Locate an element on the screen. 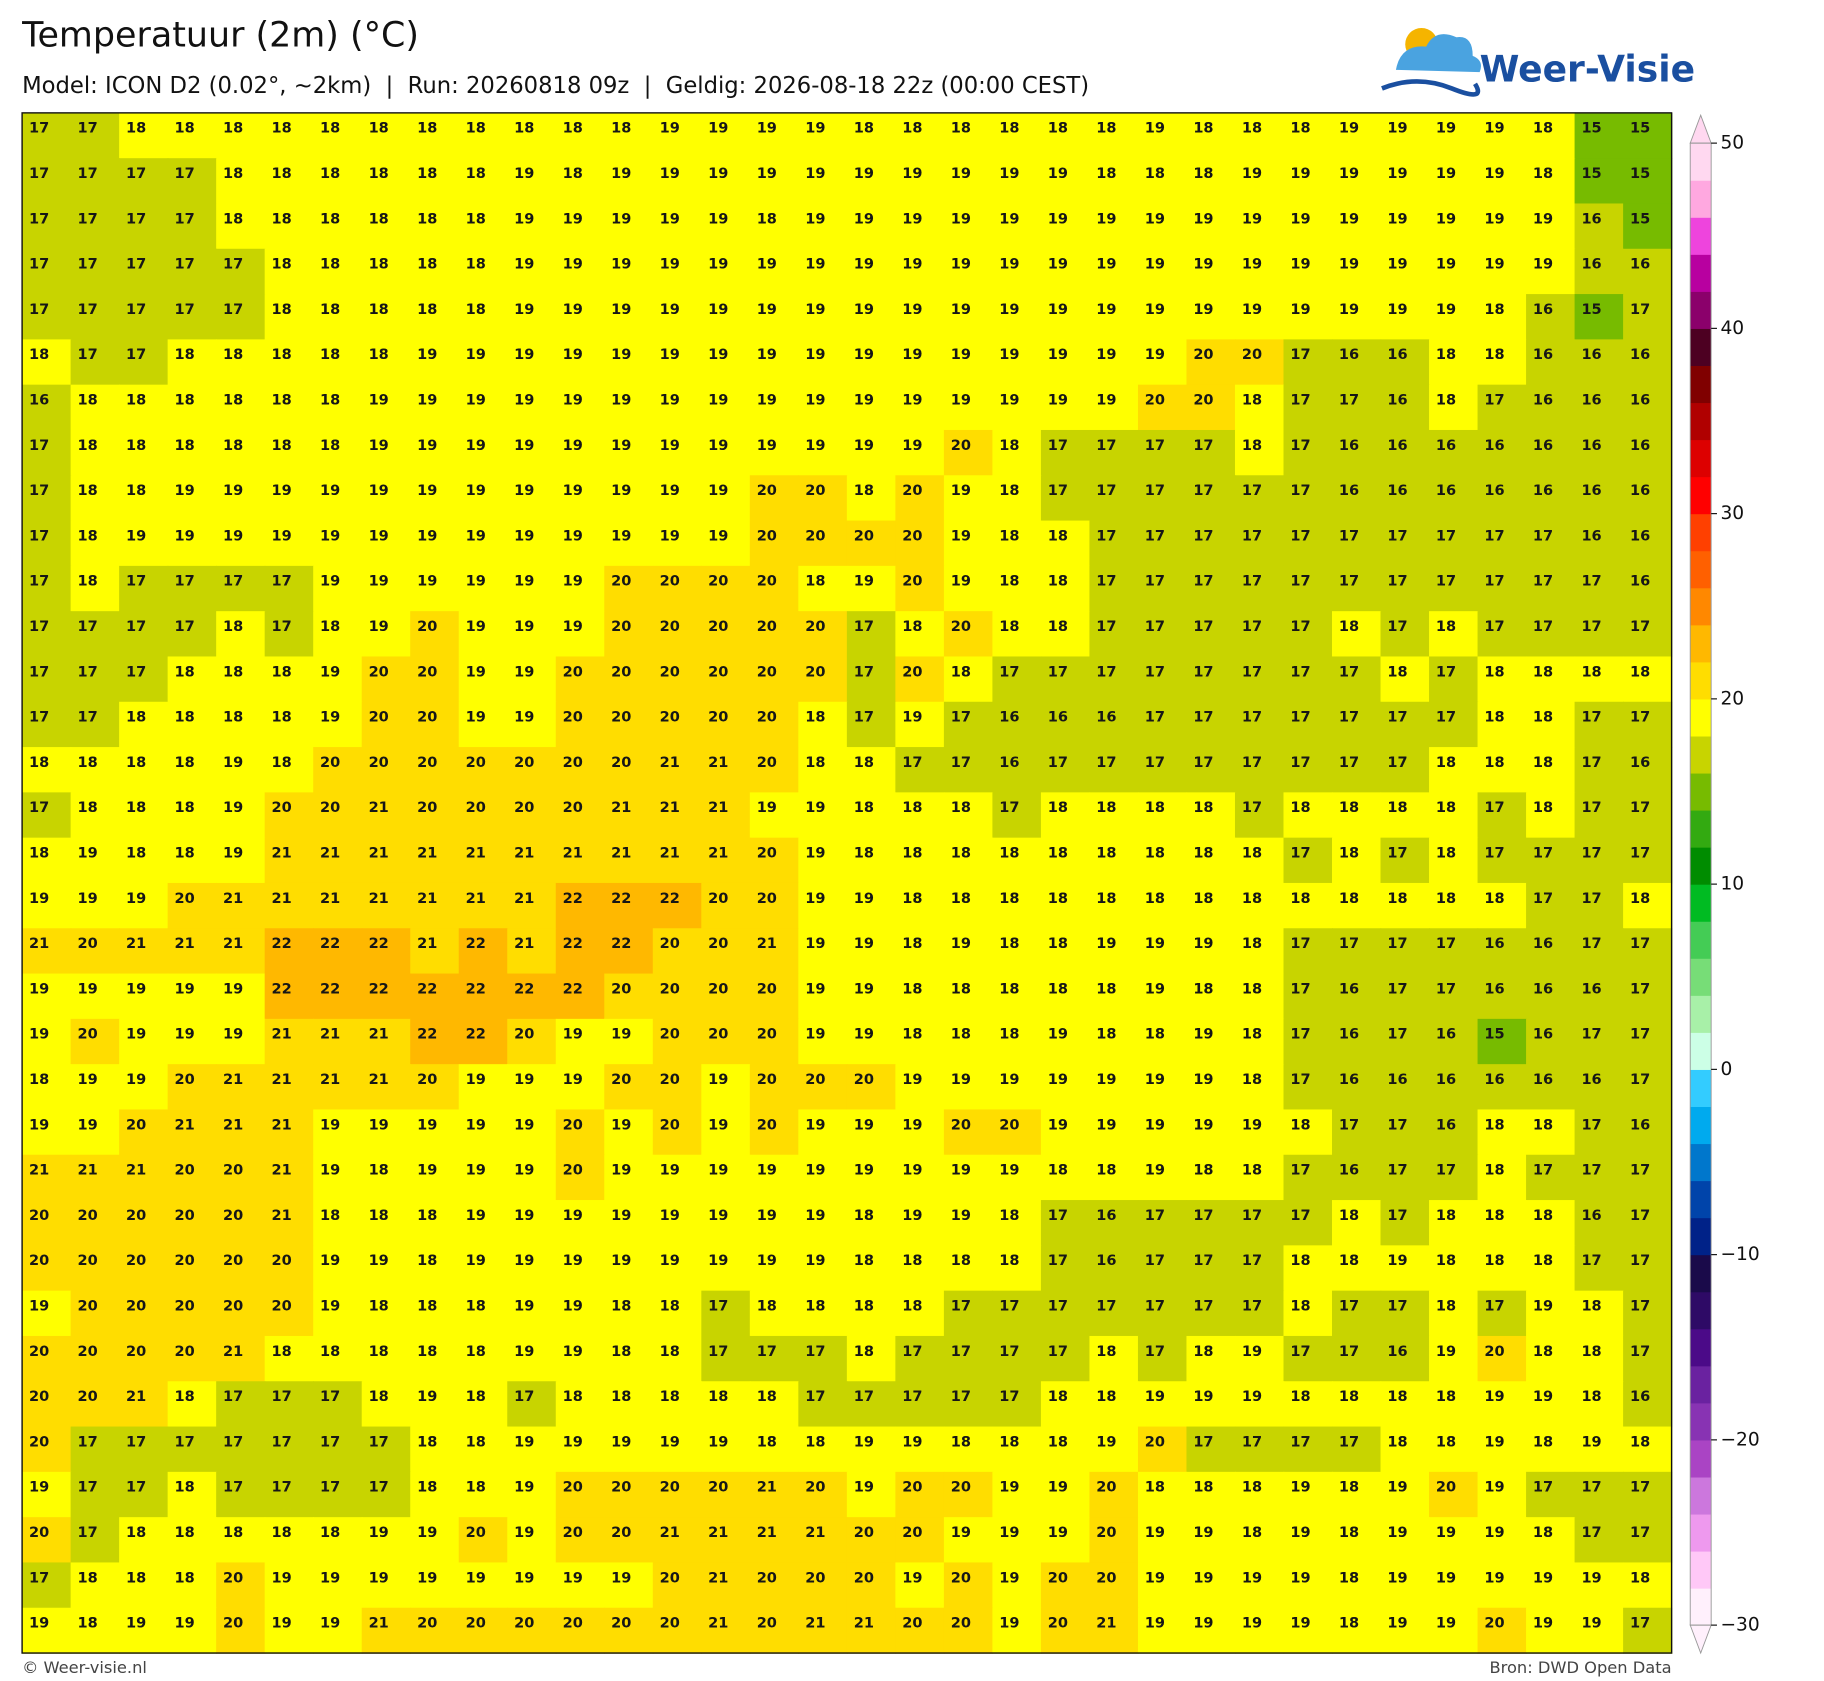 The image size is (1824, 1681). colorbar-segment is located at coordinates (1701, 384).